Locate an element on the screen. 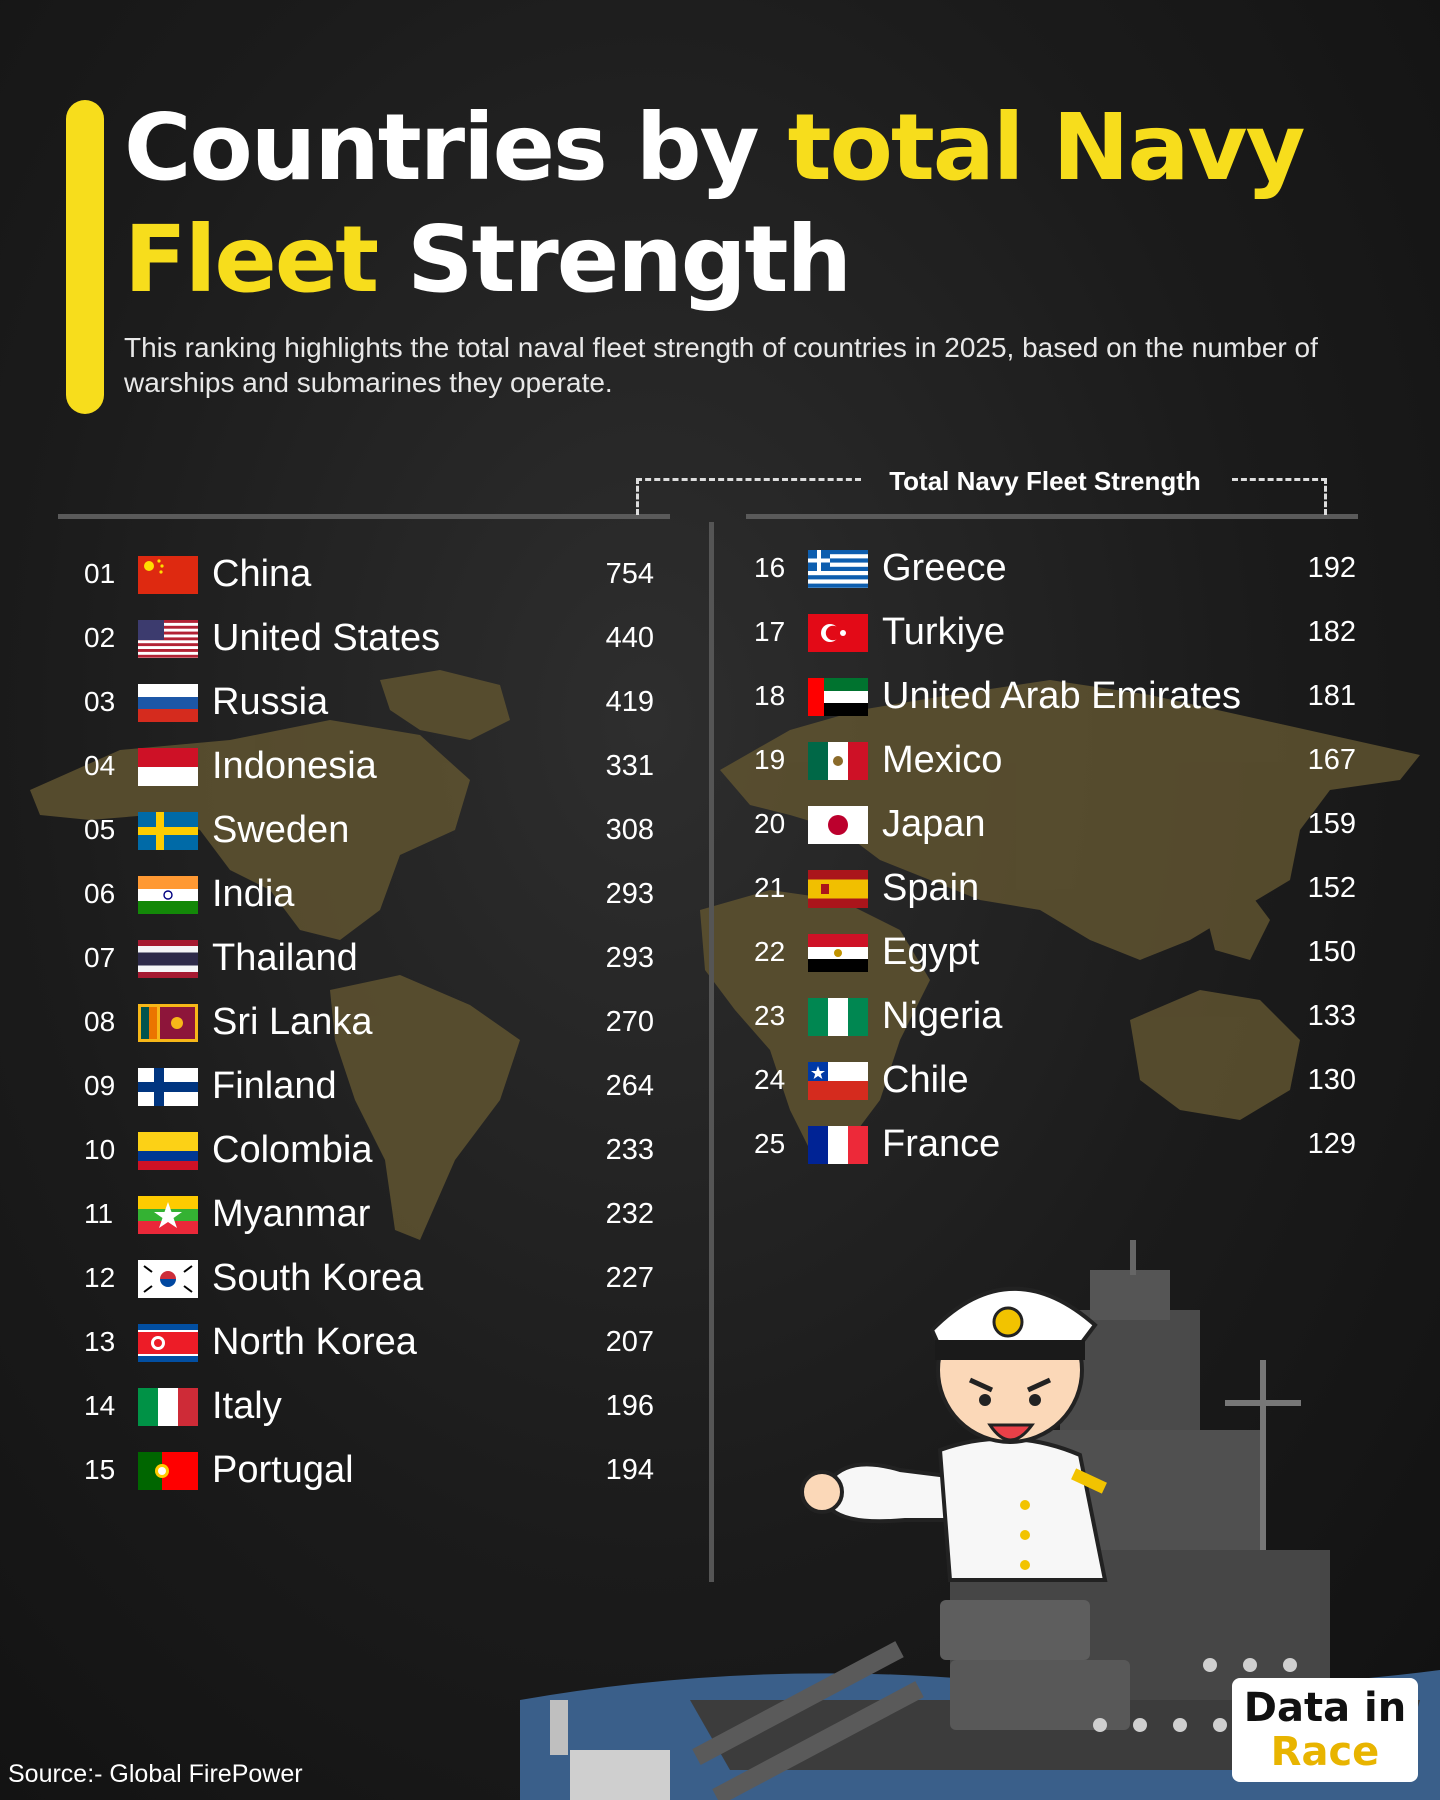  flag-finland-icon is located at coordinates (168, 1087).